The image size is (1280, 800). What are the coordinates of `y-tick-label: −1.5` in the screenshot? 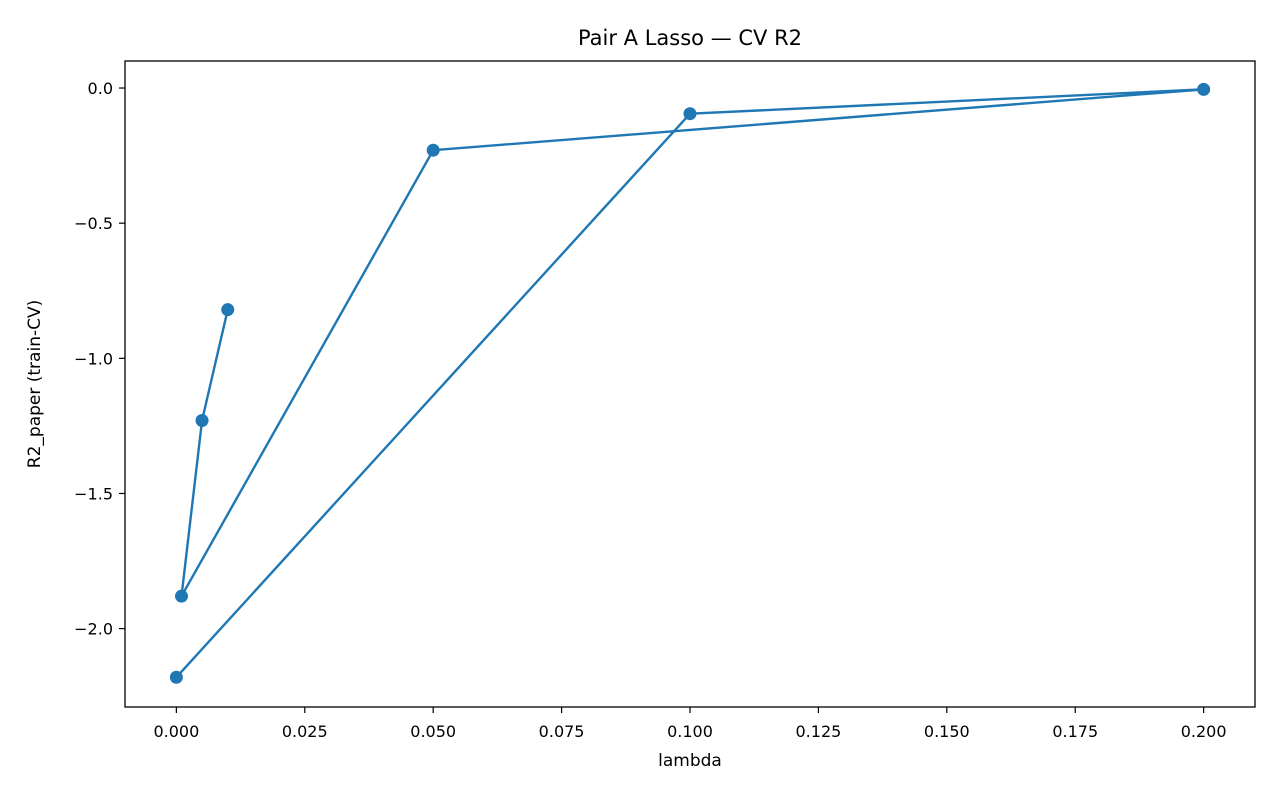 It's located at (93, 493).